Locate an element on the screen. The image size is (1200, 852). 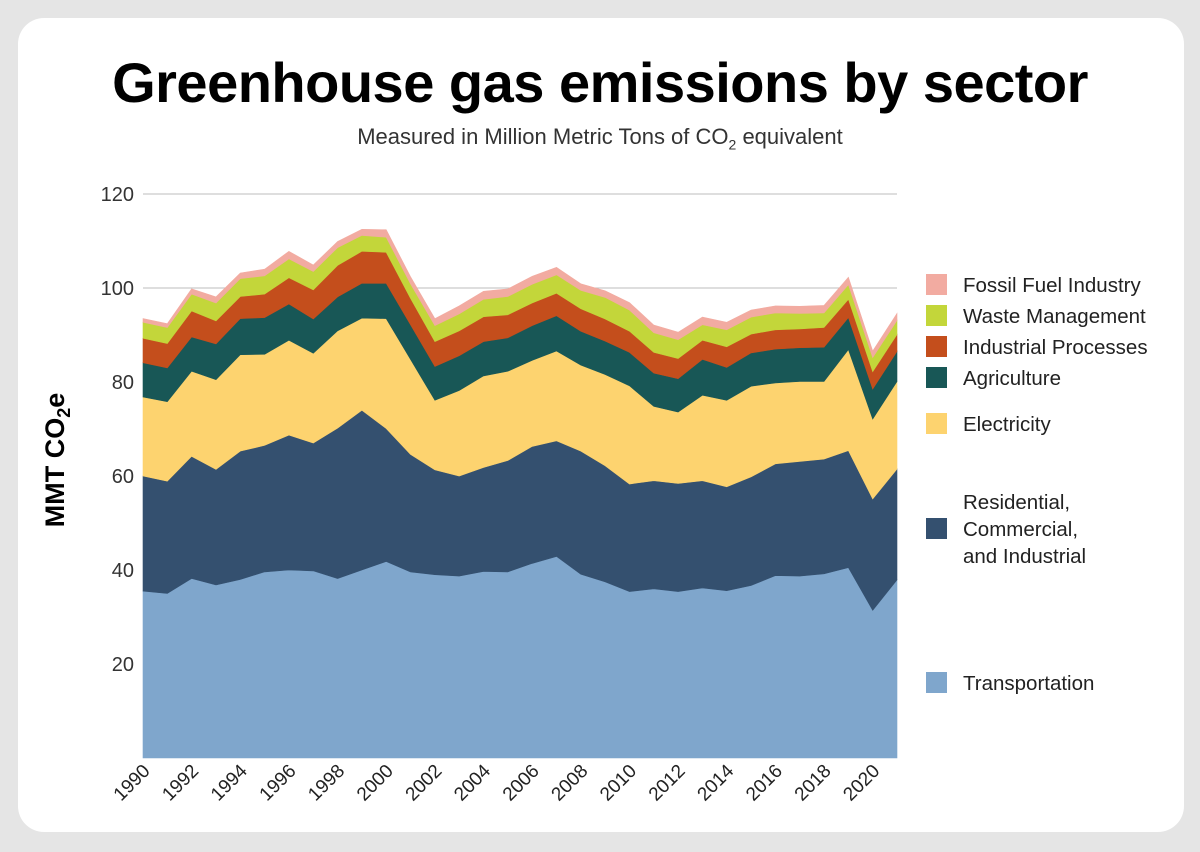
legend-item-agriculture: Agriculture is located at coordinates (993, 378).